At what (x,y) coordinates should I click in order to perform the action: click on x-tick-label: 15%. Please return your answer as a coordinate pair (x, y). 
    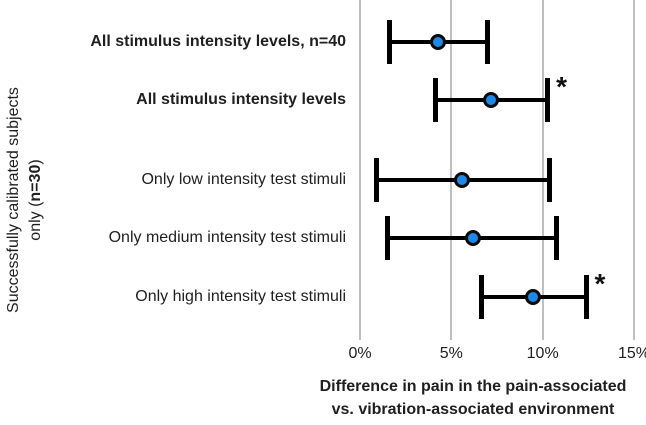
    Looking at the image, I should click on (631, 353).